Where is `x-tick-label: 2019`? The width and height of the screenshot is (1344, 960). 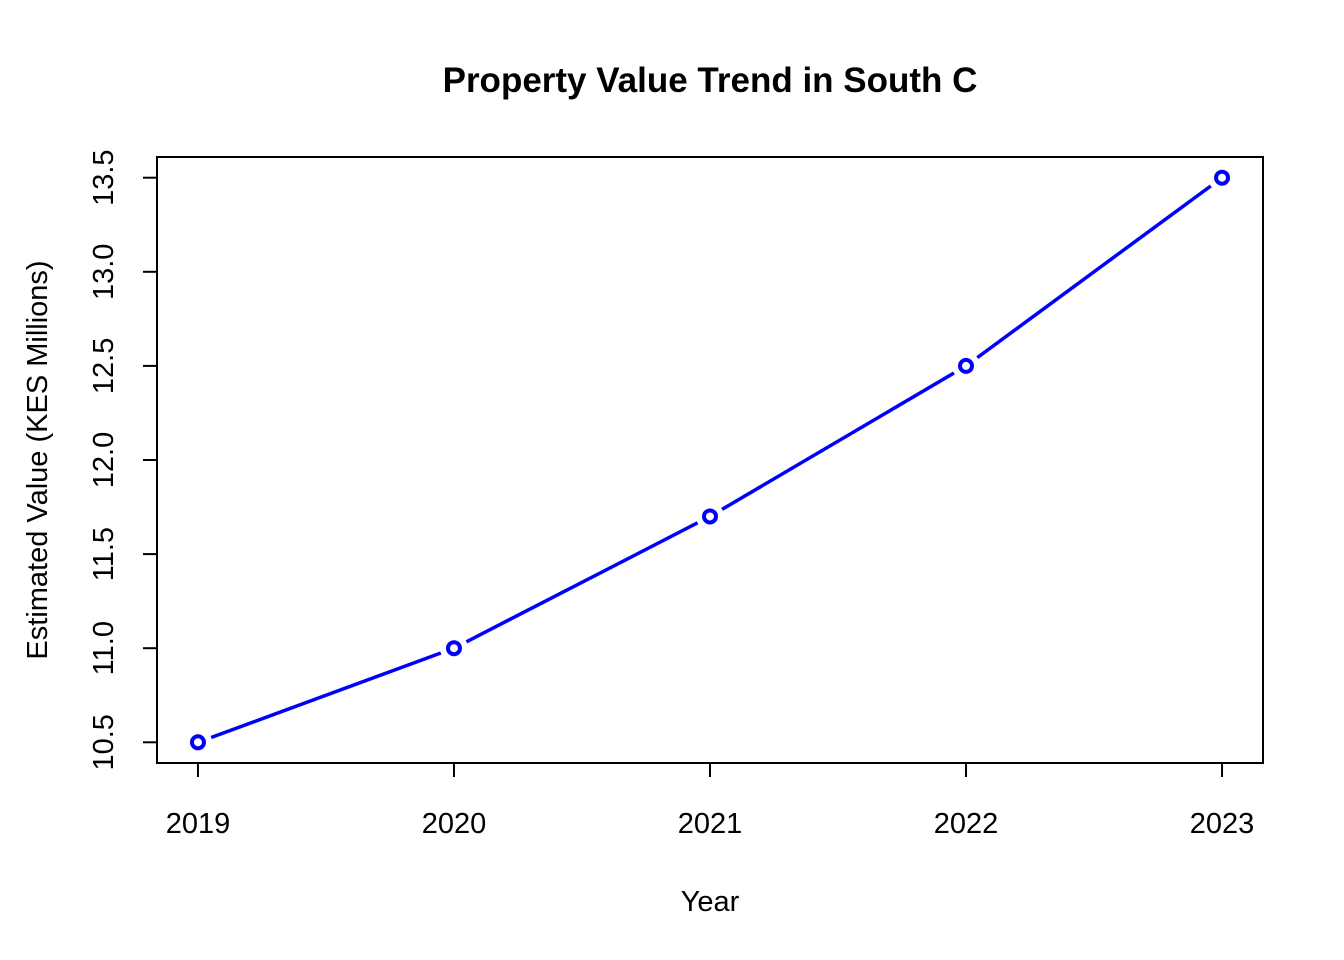 x-tick-label: 2019 is located at coordinates (198, 824).